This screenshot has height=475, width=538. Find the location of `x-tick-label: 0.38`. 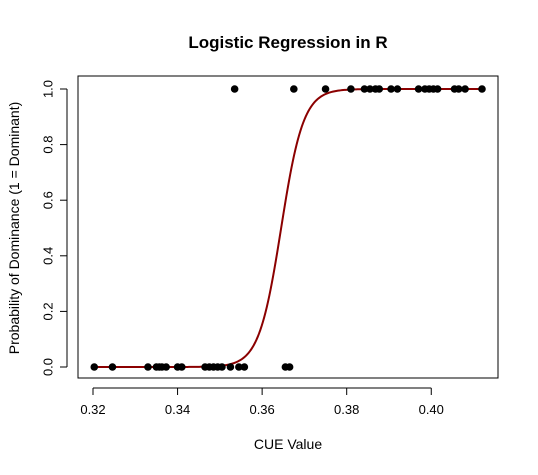

x-tick-label: 0.38 is located at coordinates (346, 409).